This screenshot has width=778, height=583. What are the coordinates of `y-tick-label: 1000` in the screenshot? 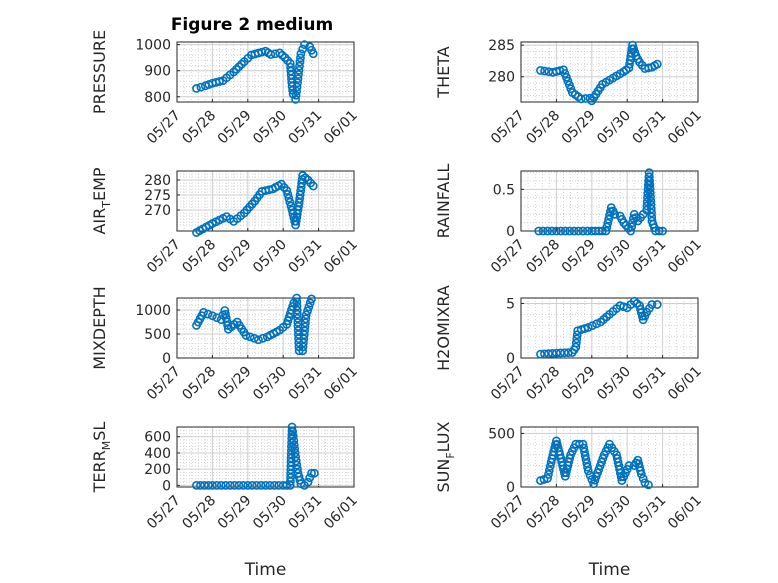 It's located at (153, 46).